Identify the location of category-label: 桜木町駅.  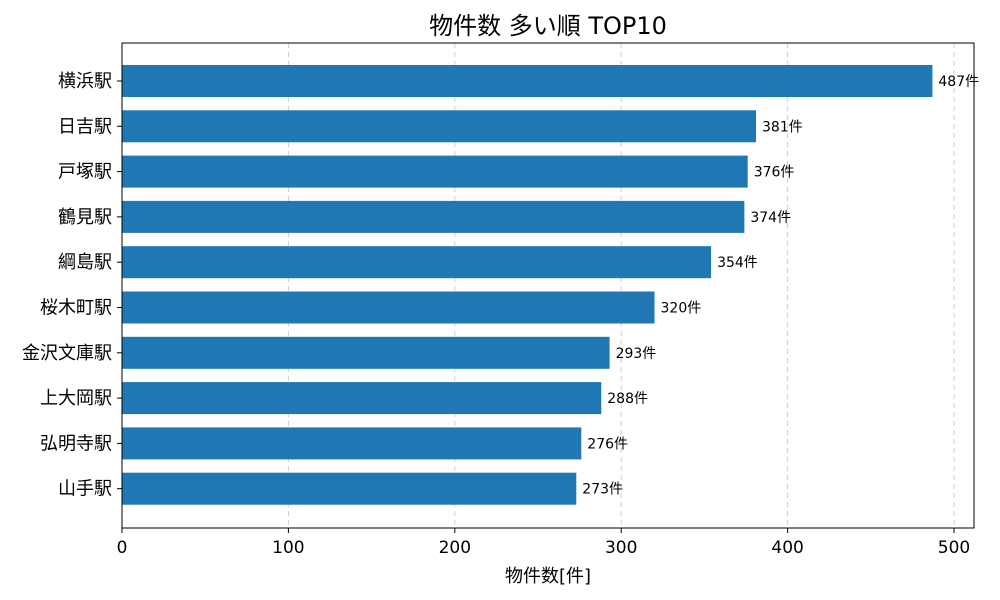
(76, 308).